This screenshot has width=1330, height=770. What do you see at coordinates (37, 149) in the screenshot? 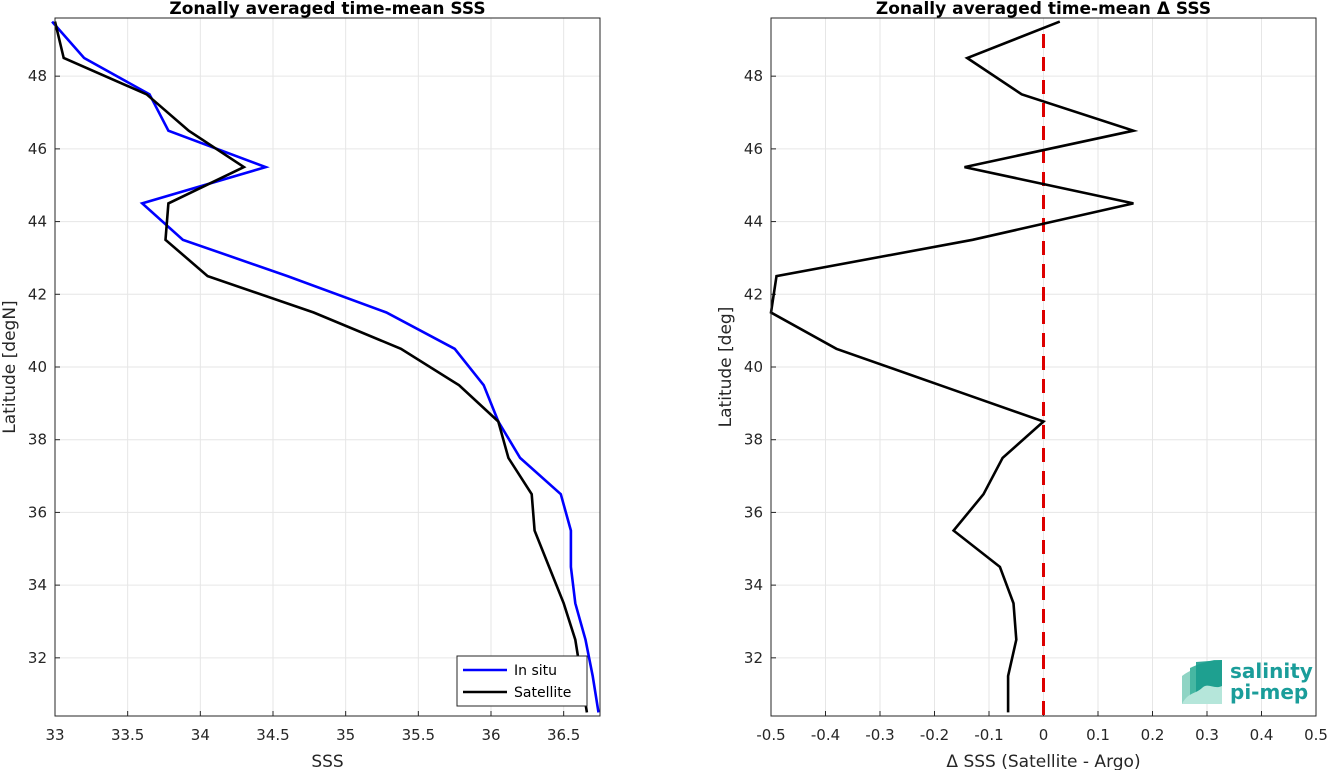
I see `chart0-ytick-label-7: 46` at bounding box center [37, 149].